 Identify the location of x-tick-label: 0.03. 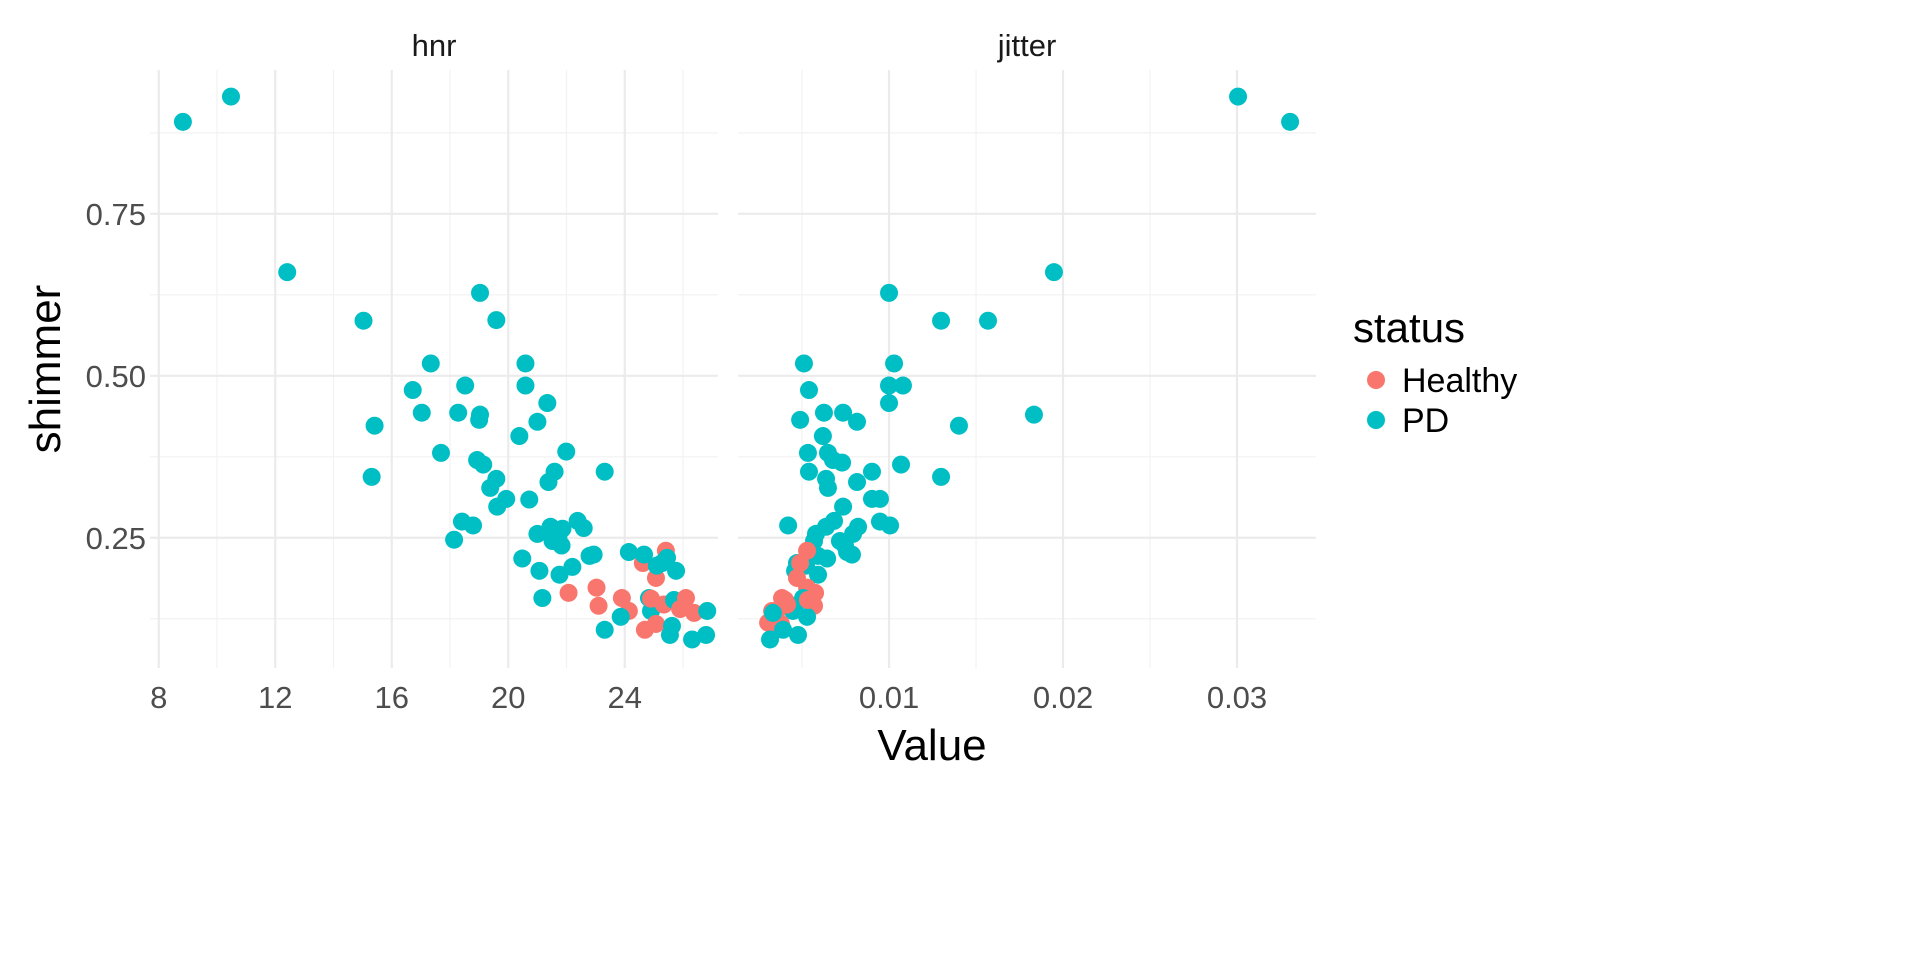
(1237, 697).